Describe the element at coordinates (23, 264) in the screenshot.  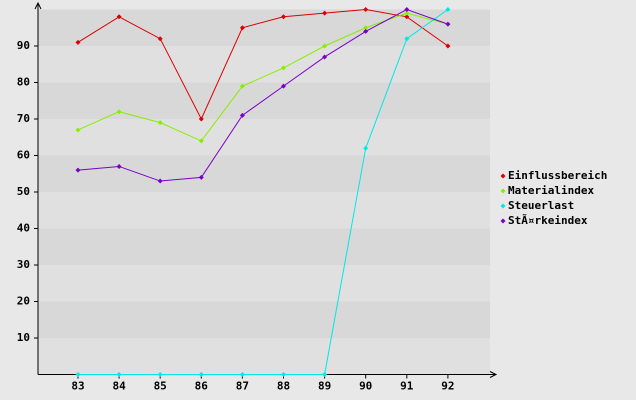
I see `y-tick-label: 30` at that location.